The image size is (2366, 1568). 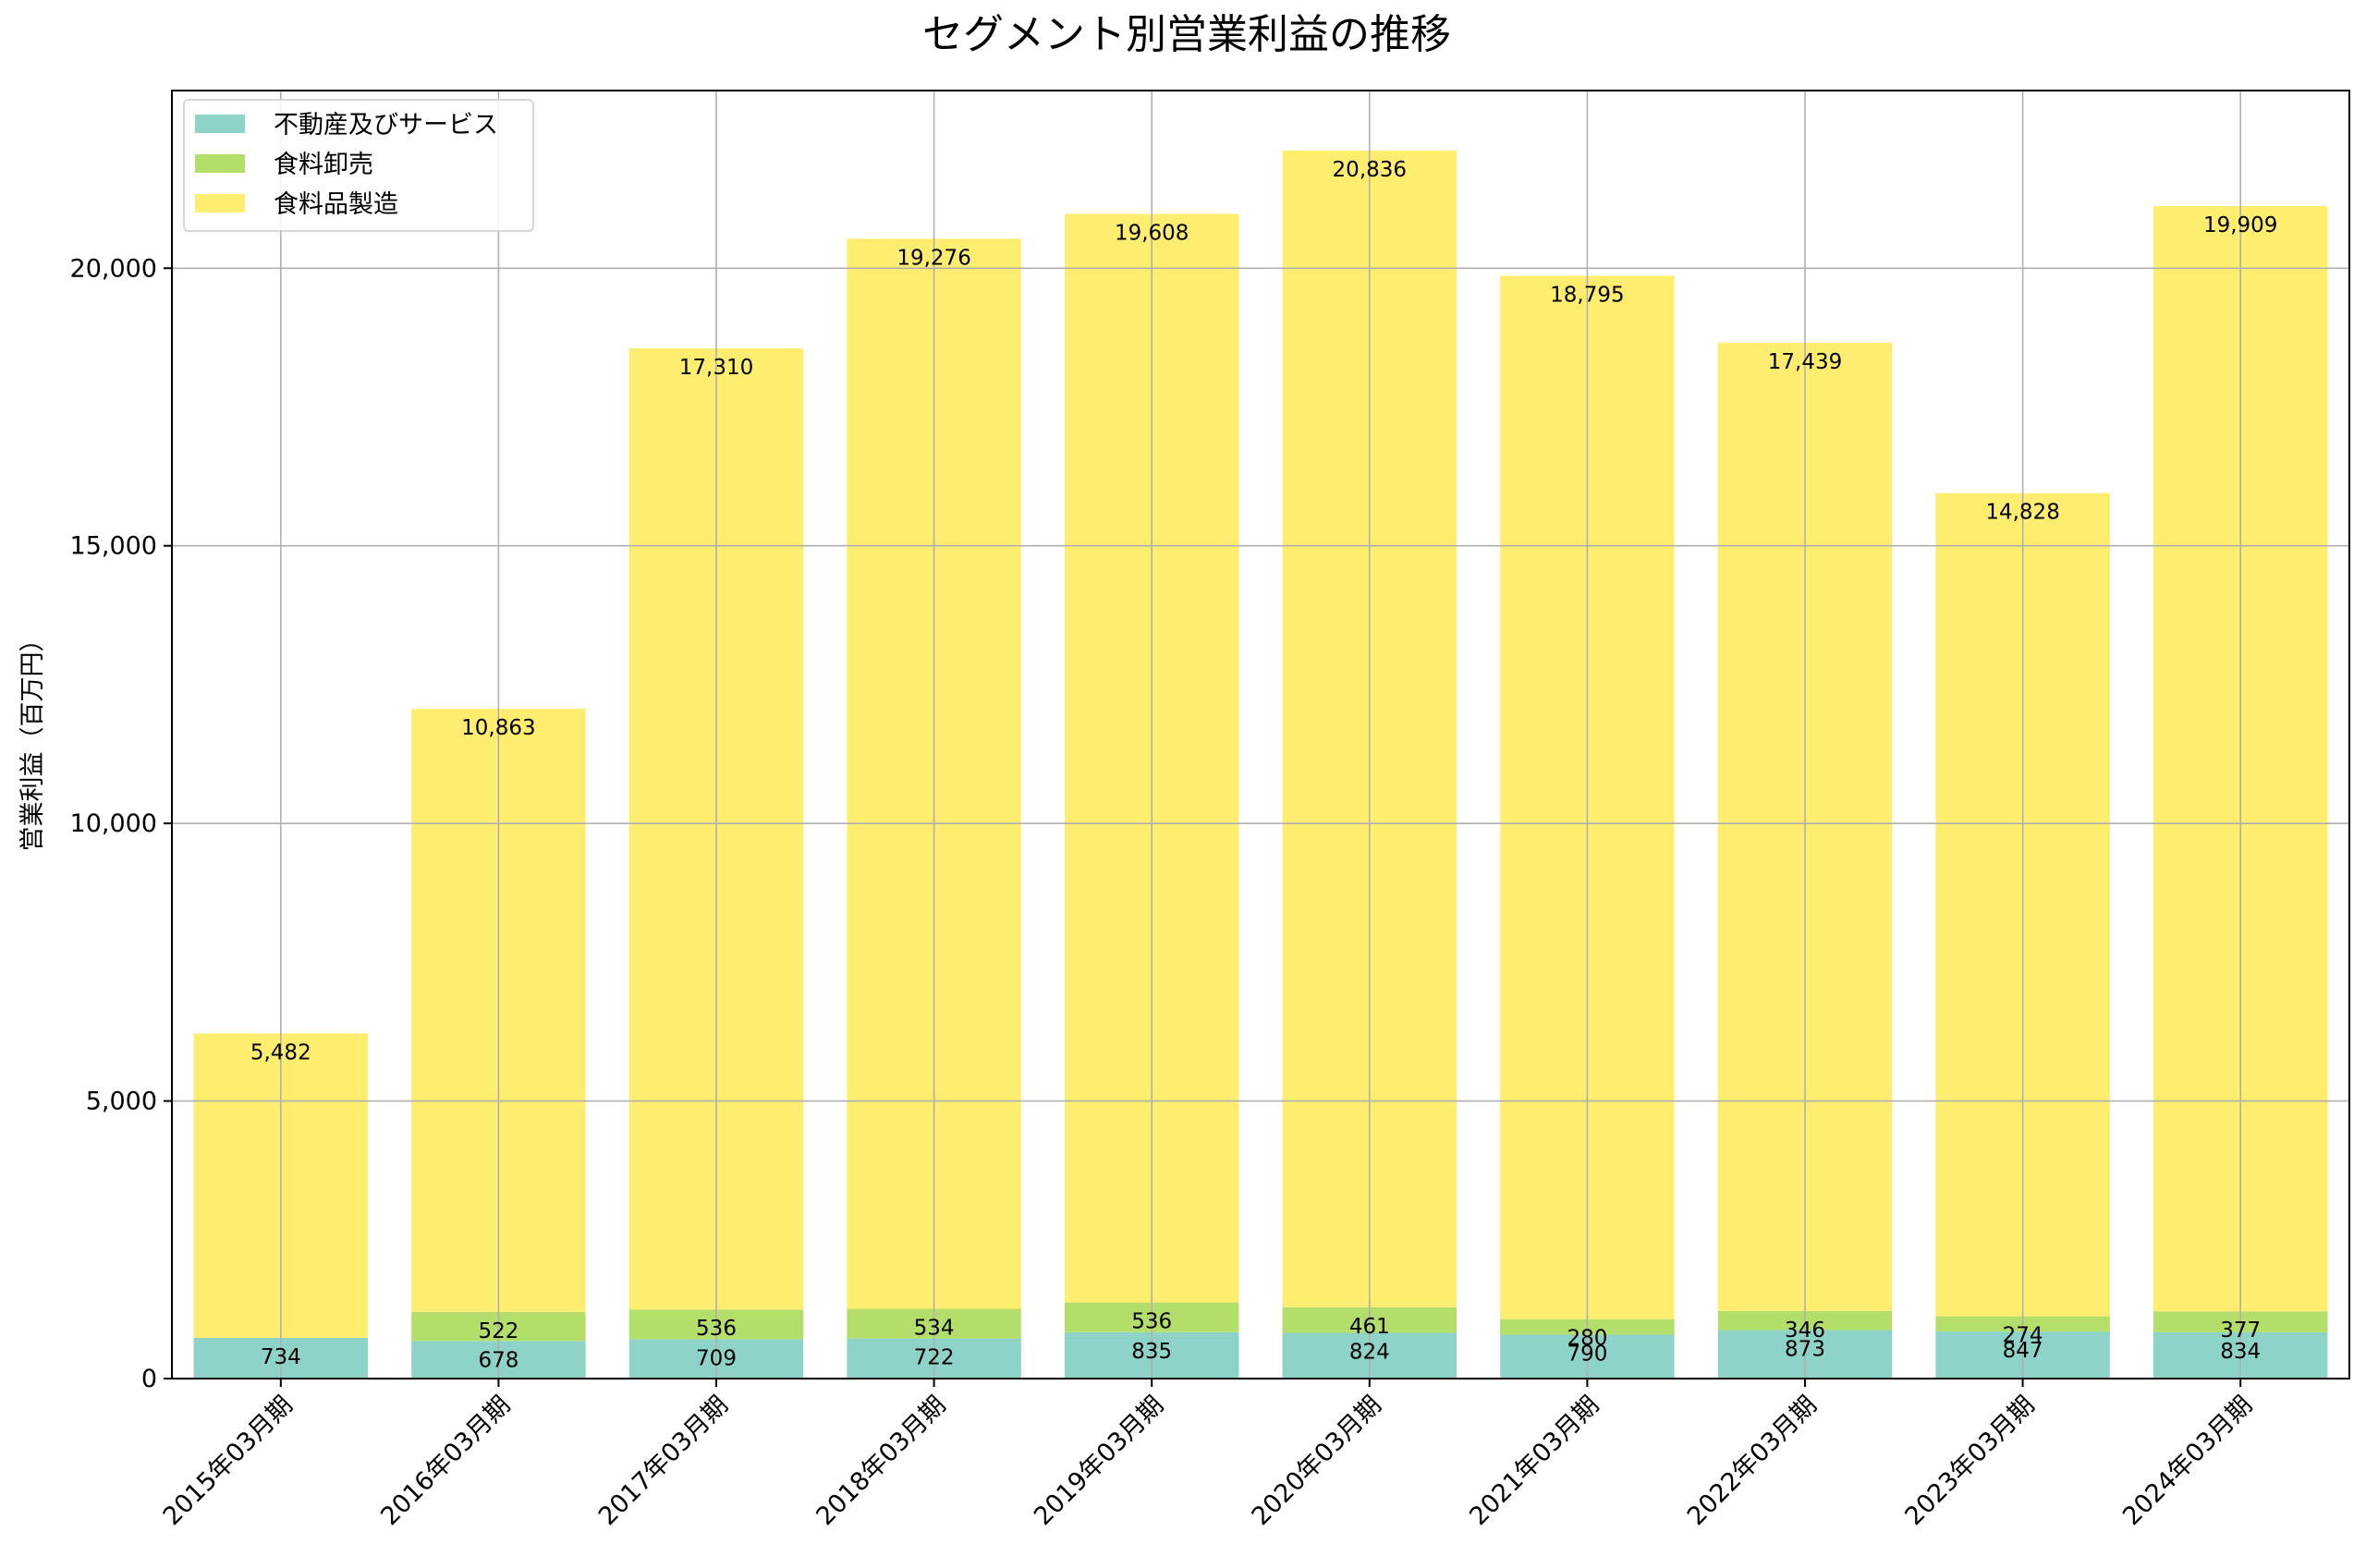 I want to click on x-tick-label: 2023年03月期, so click(x=1969, y=1461).